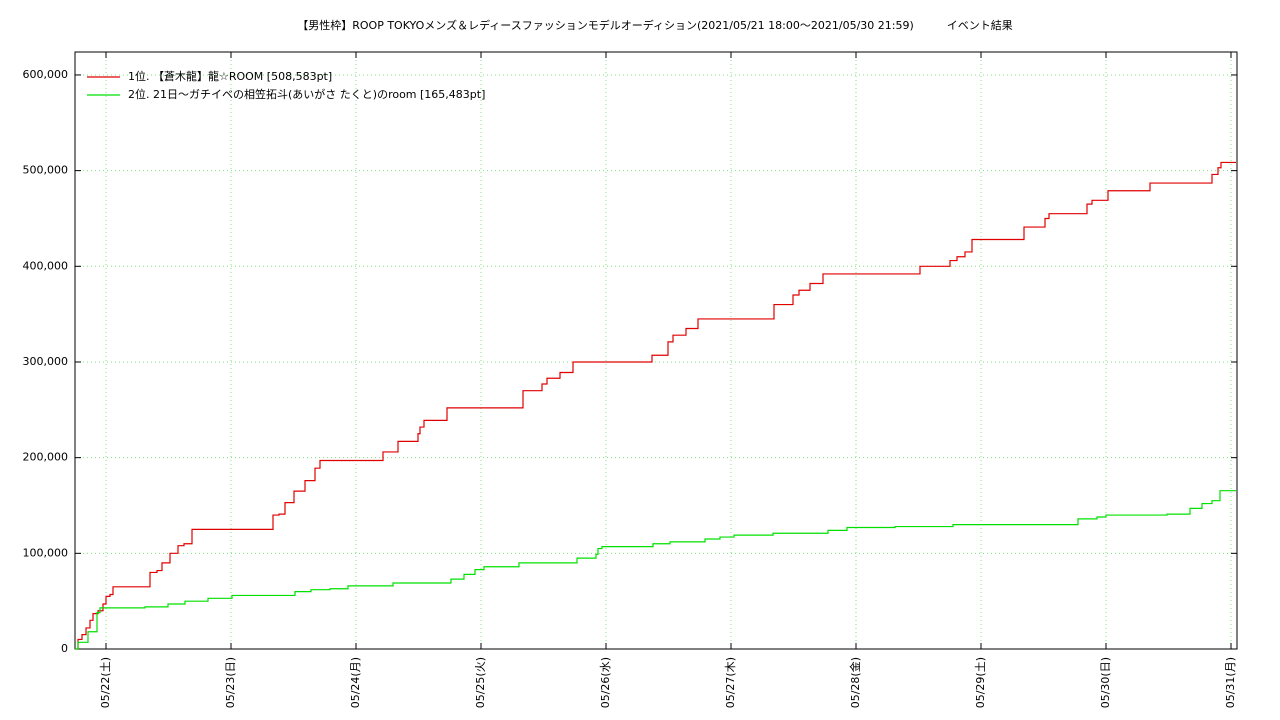 Image resolution: width=1280 pixels, height=720 pixels. What do you see at coordinates (46, 170) in the screenshot?
I see `y-tick-label: 500,000` at bounding box center [46, 170].